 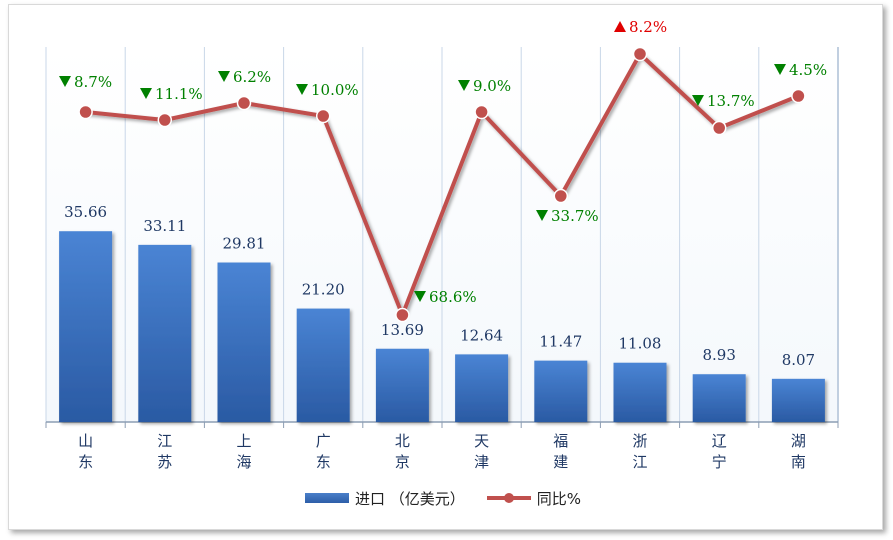 What do you see at coordinates (808, 70) in the screenshot?
I see `pct-label: 4.5%` at bounding box center [808, 70].